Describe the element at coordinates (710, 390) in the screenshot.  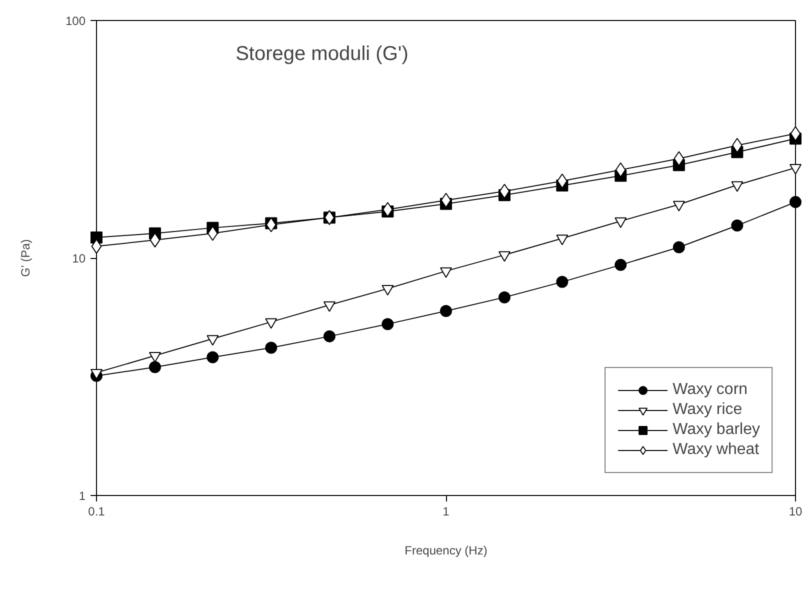
I see `legend-label: Waxy corn` at that location.